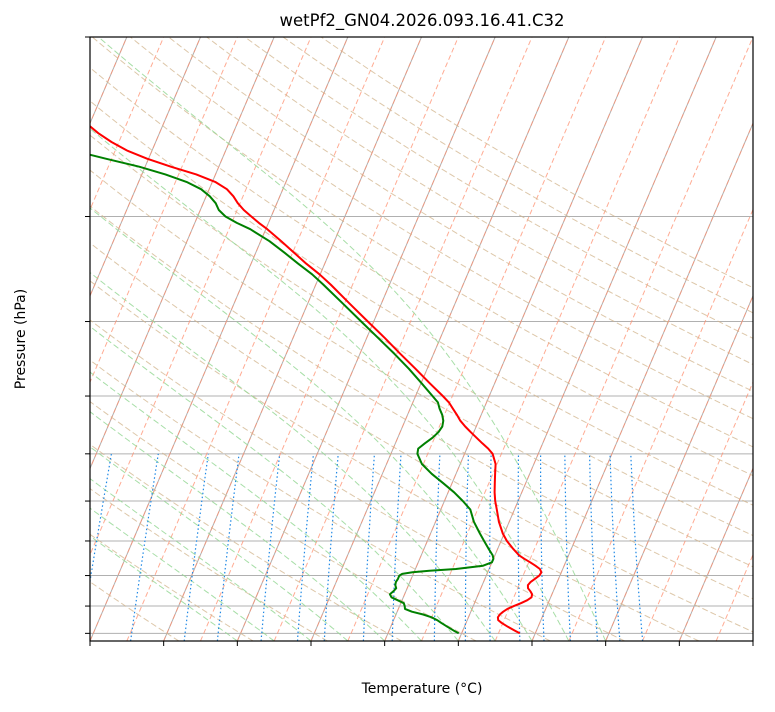 This screenshot has height=712, width=775. What do you see at coordinates (422, 21) in the screenshot?
I see `chart-title: wetPf2_GN04.2026.093.16.41.C32` at bounding box center [422, 21].